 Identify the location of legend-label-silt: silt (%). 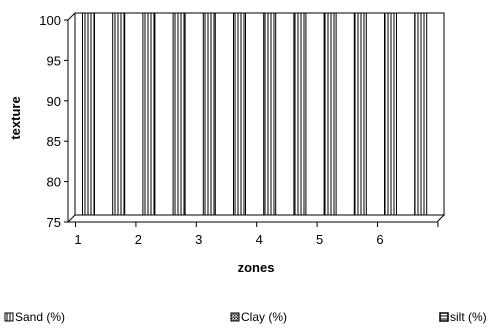
(468, 317).